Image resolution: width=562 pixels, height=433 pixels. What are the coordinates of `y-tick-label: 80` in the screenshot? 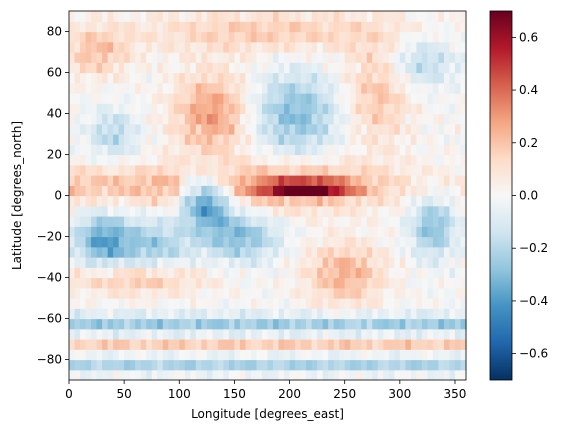 It's located at (54, 32).